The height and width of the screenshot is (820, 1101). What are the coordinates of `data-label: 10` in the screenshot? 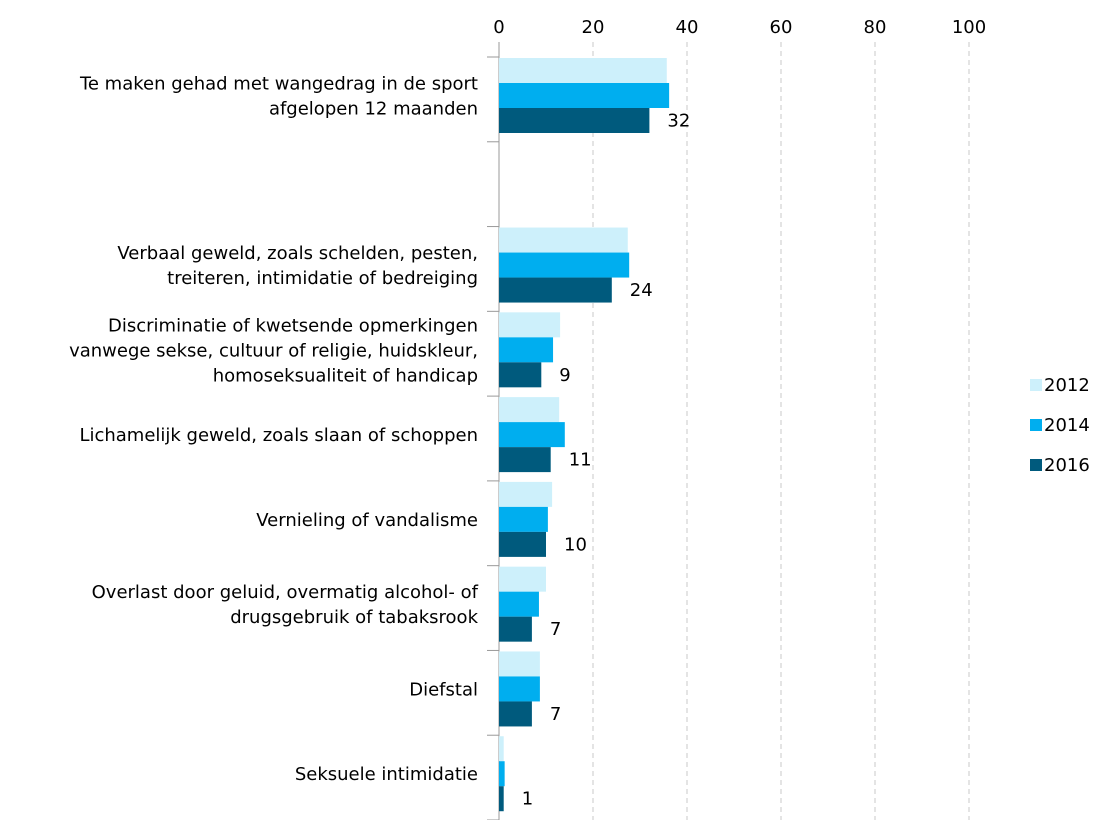 It's located at (575, 544).